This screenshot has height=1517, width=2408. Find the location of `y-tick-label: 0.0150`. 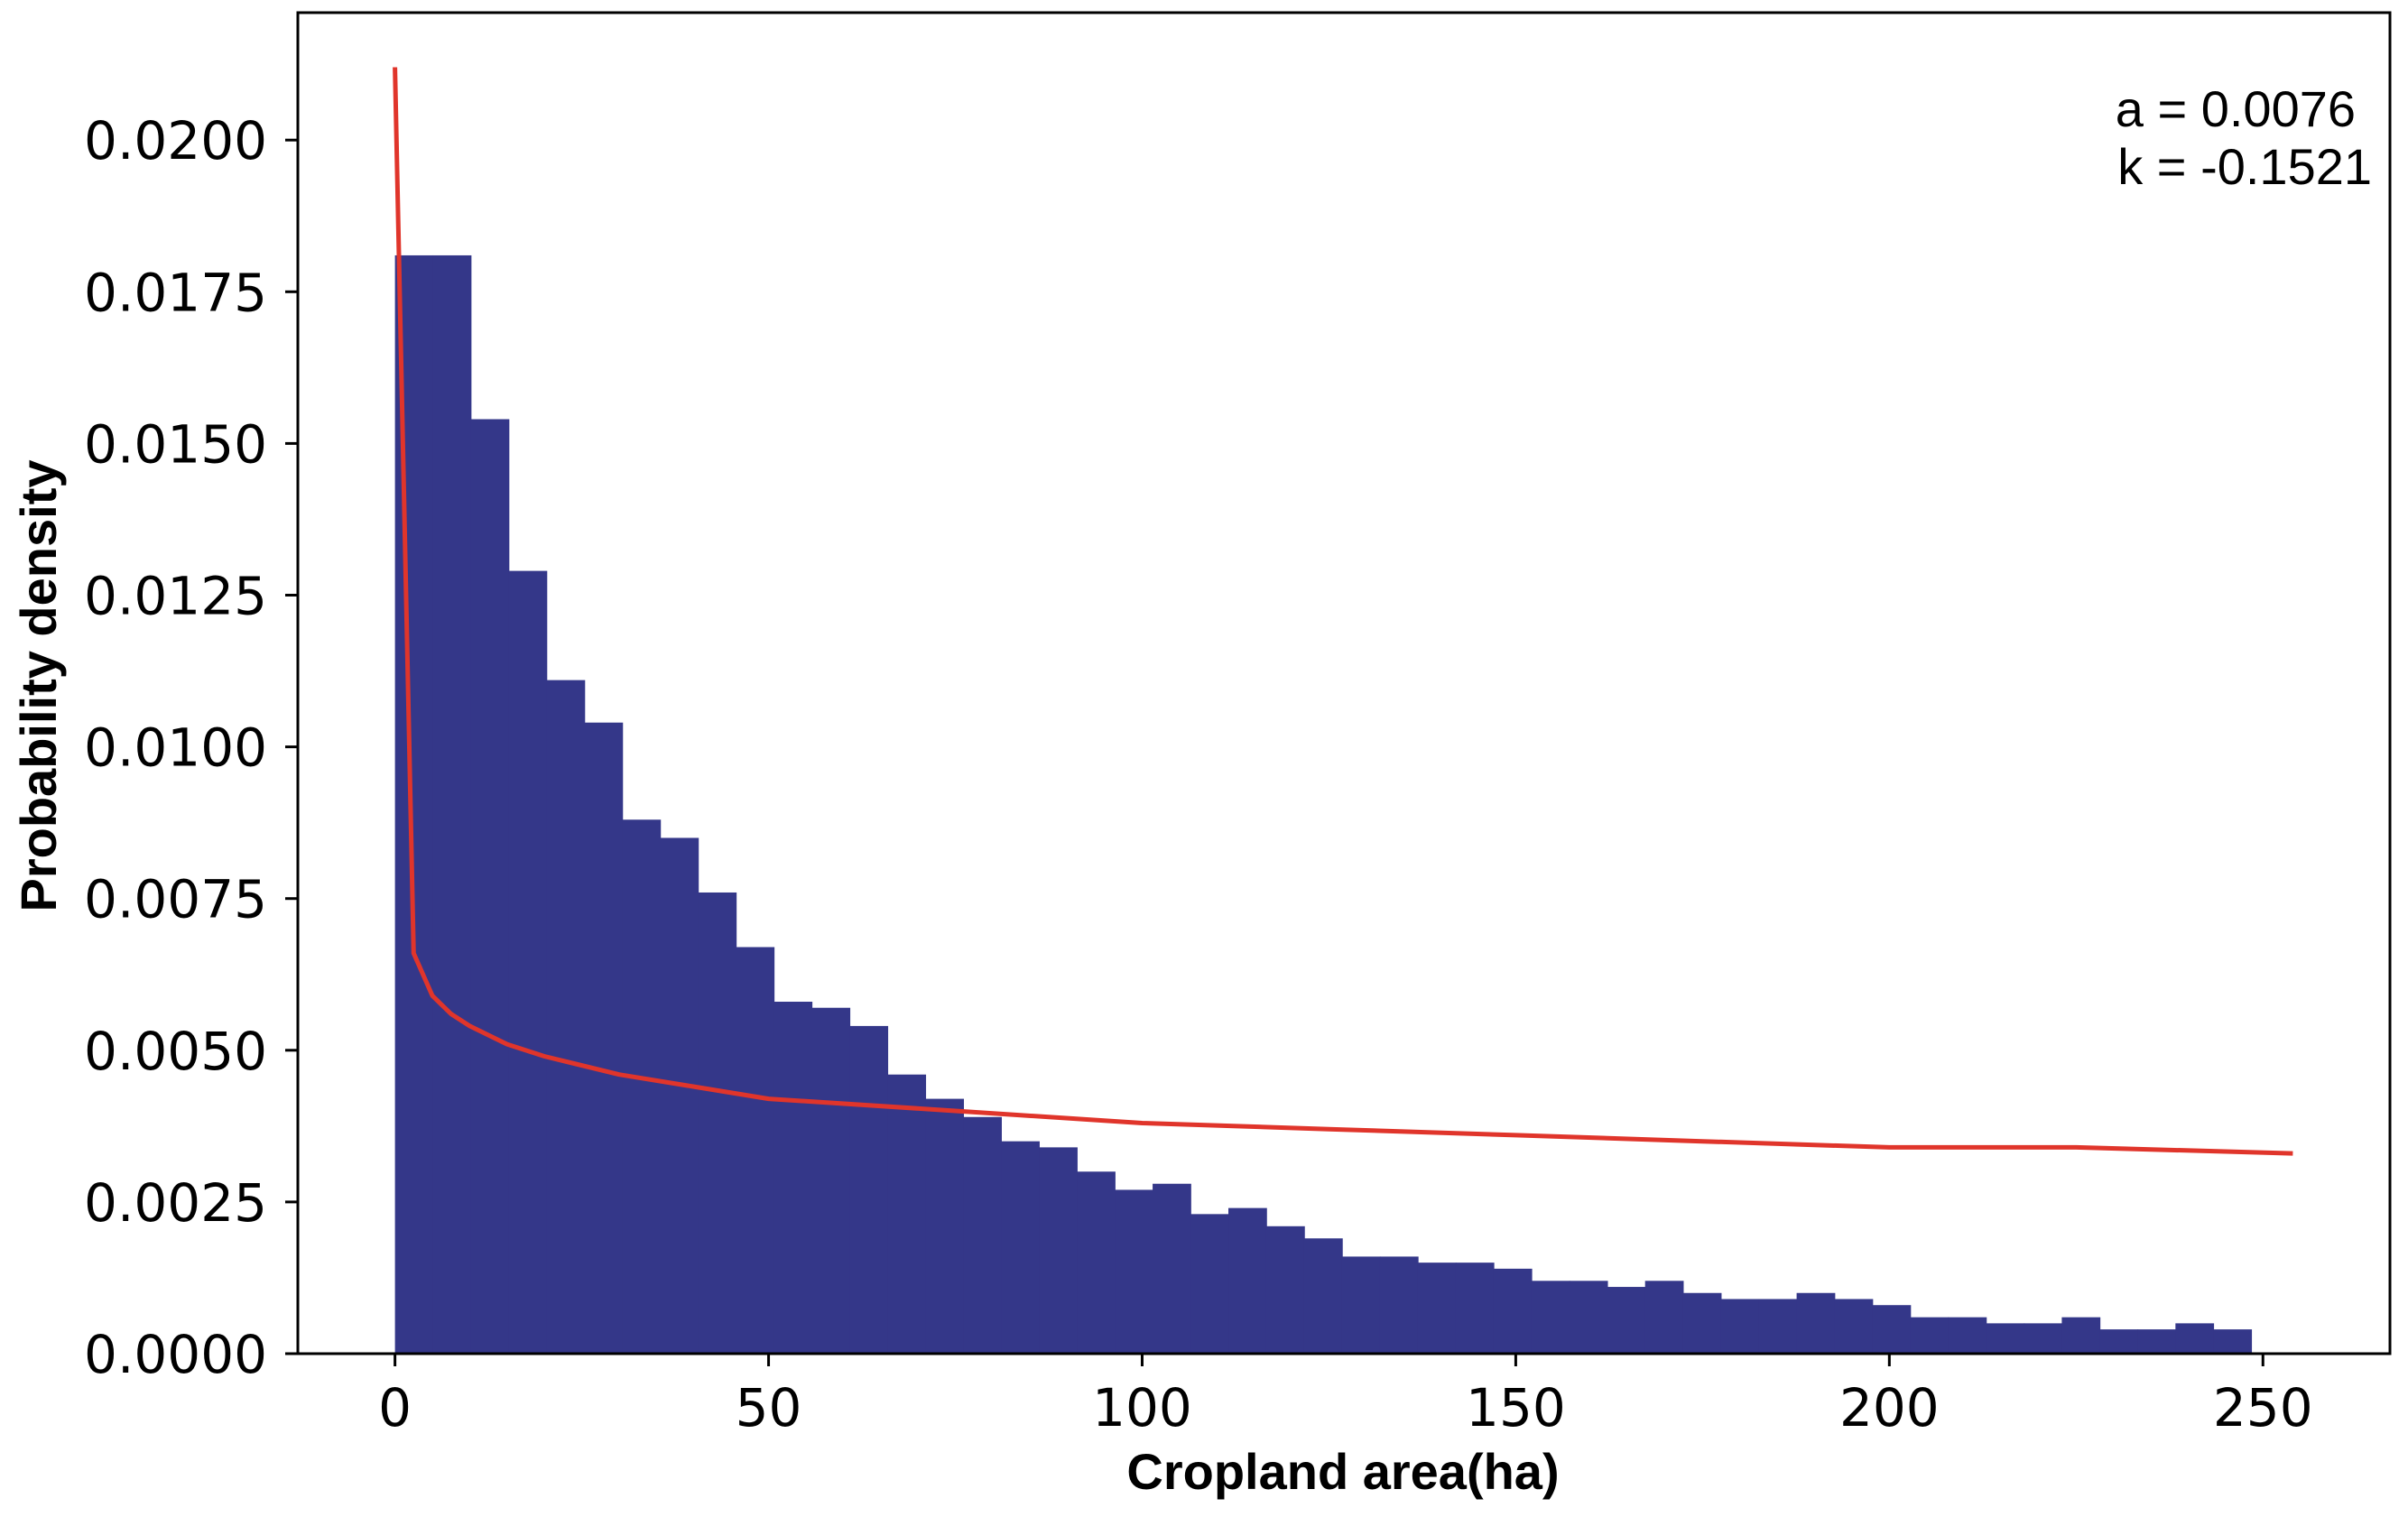

y-tick-label: 0.0150 is located at coordinates (175, 444).